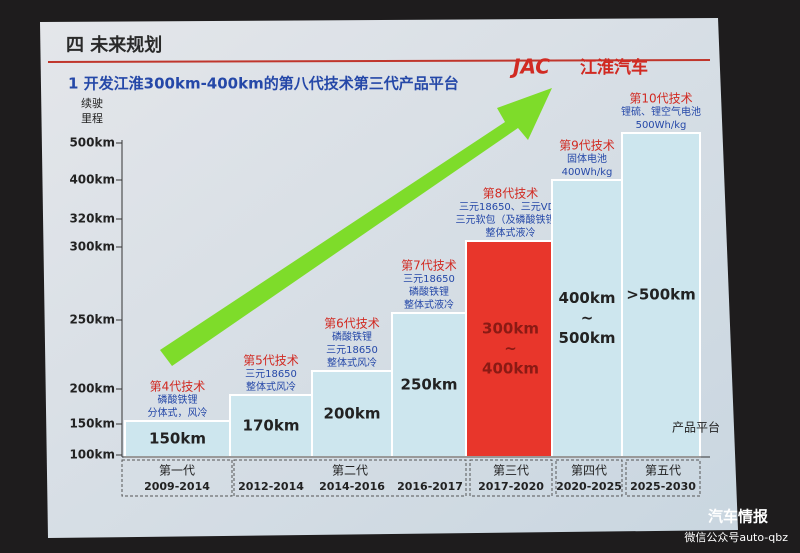 Image resolution: width=800 pixels, height=553 pixels. Describe the element at coordinates (696, 427) in the screenshot. I see `platform-label: 产品平台` at that location.